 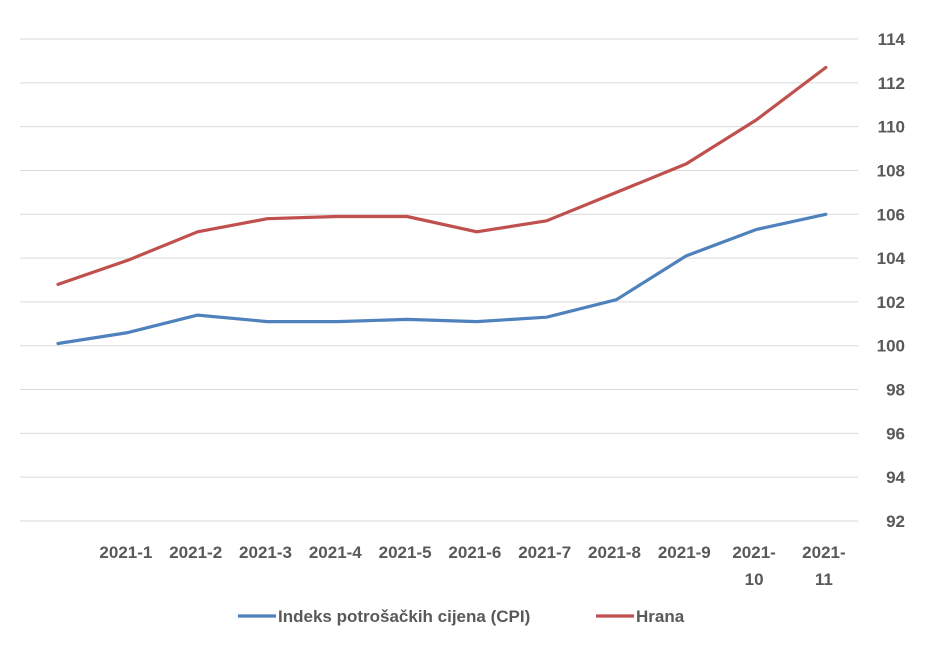 What do you see at coordinates (404, 616) in the screenshot?
I see `legend-item-cpi-label: Indeks potrošačkih cijena (CPI)` at bounding box center [404, 616].